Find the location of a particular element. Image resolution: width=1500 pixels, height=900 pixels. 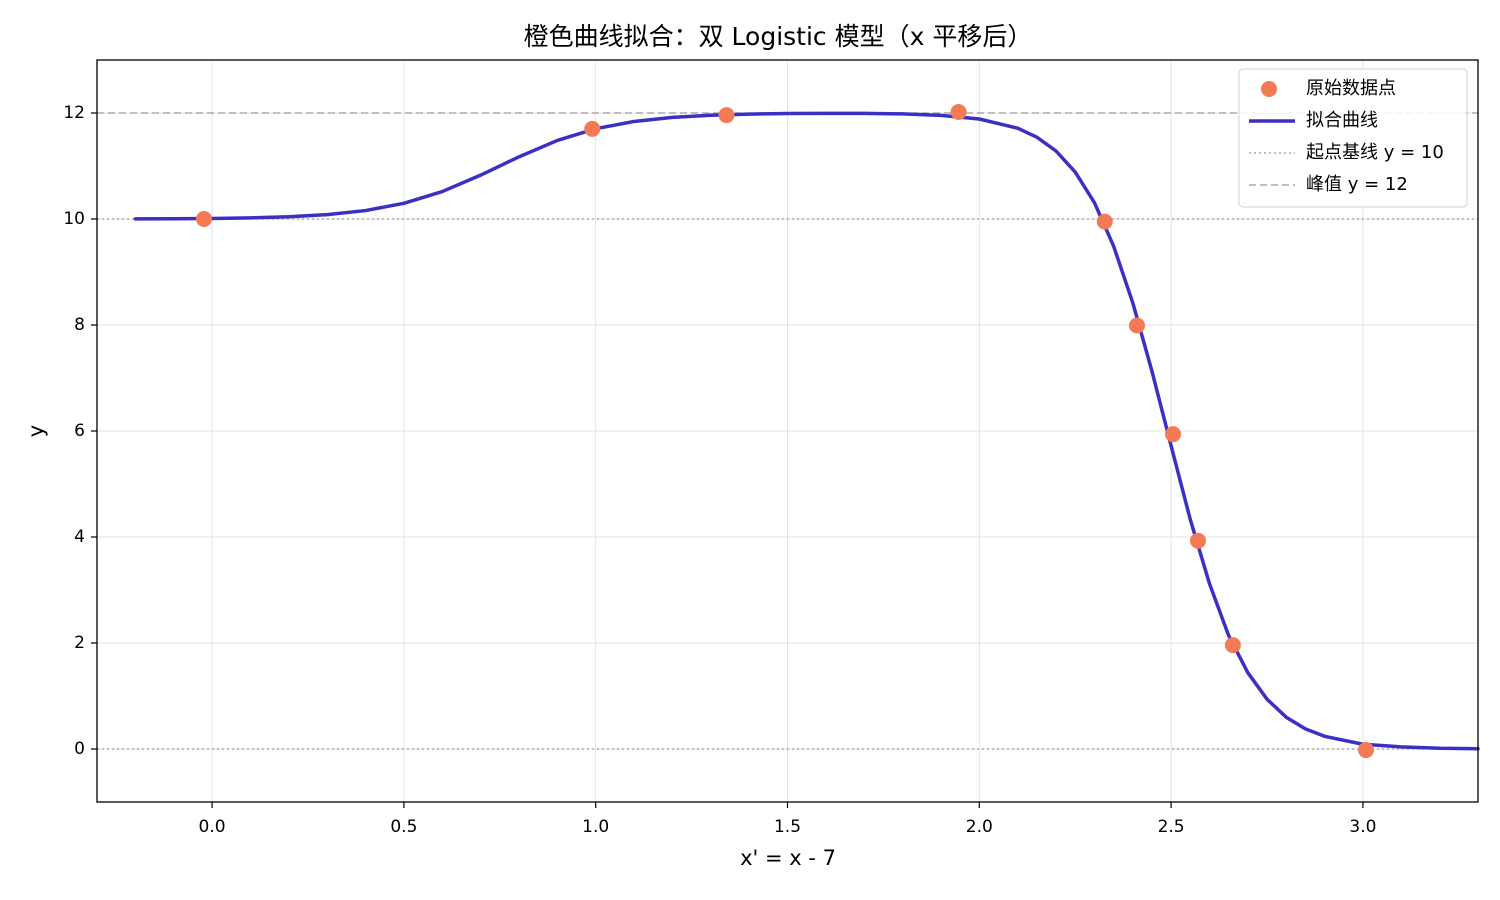

legend-label: 原始数据点 is located at coordinates (1351, 88).